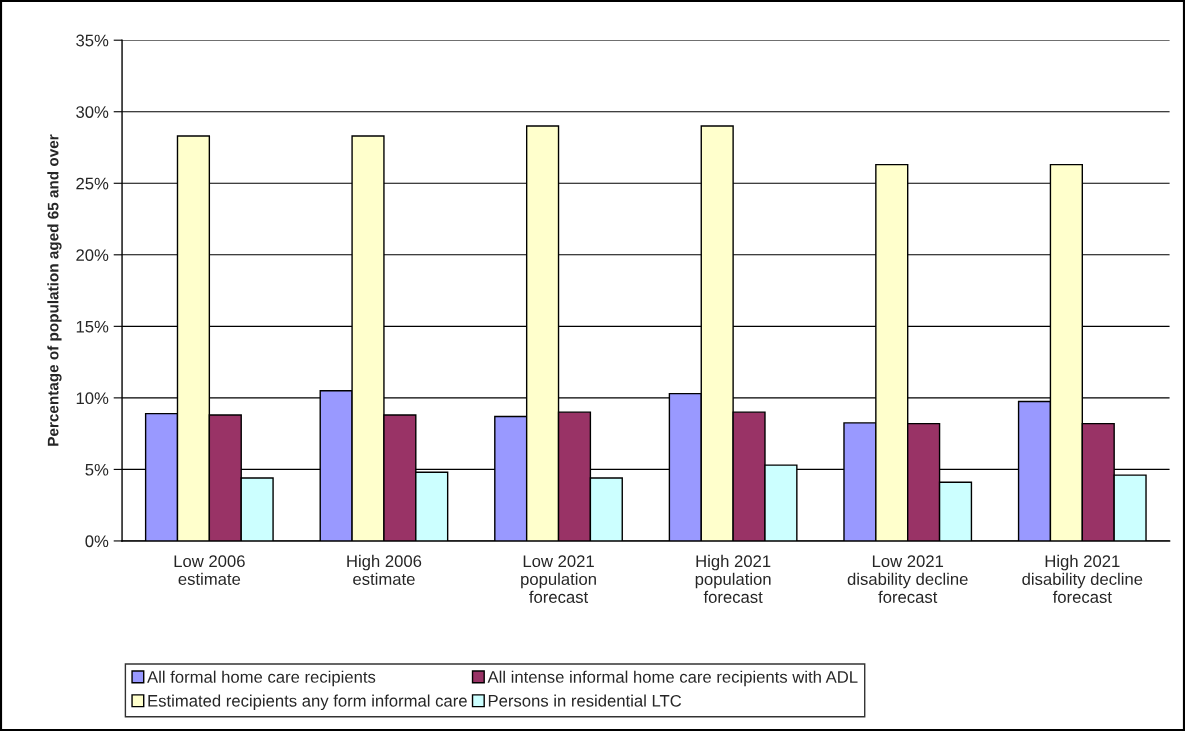 The width and height of the screenshot is (1185, 731). I want to click on x-tick-label: Low 2006 estimate, so click(209, 570).